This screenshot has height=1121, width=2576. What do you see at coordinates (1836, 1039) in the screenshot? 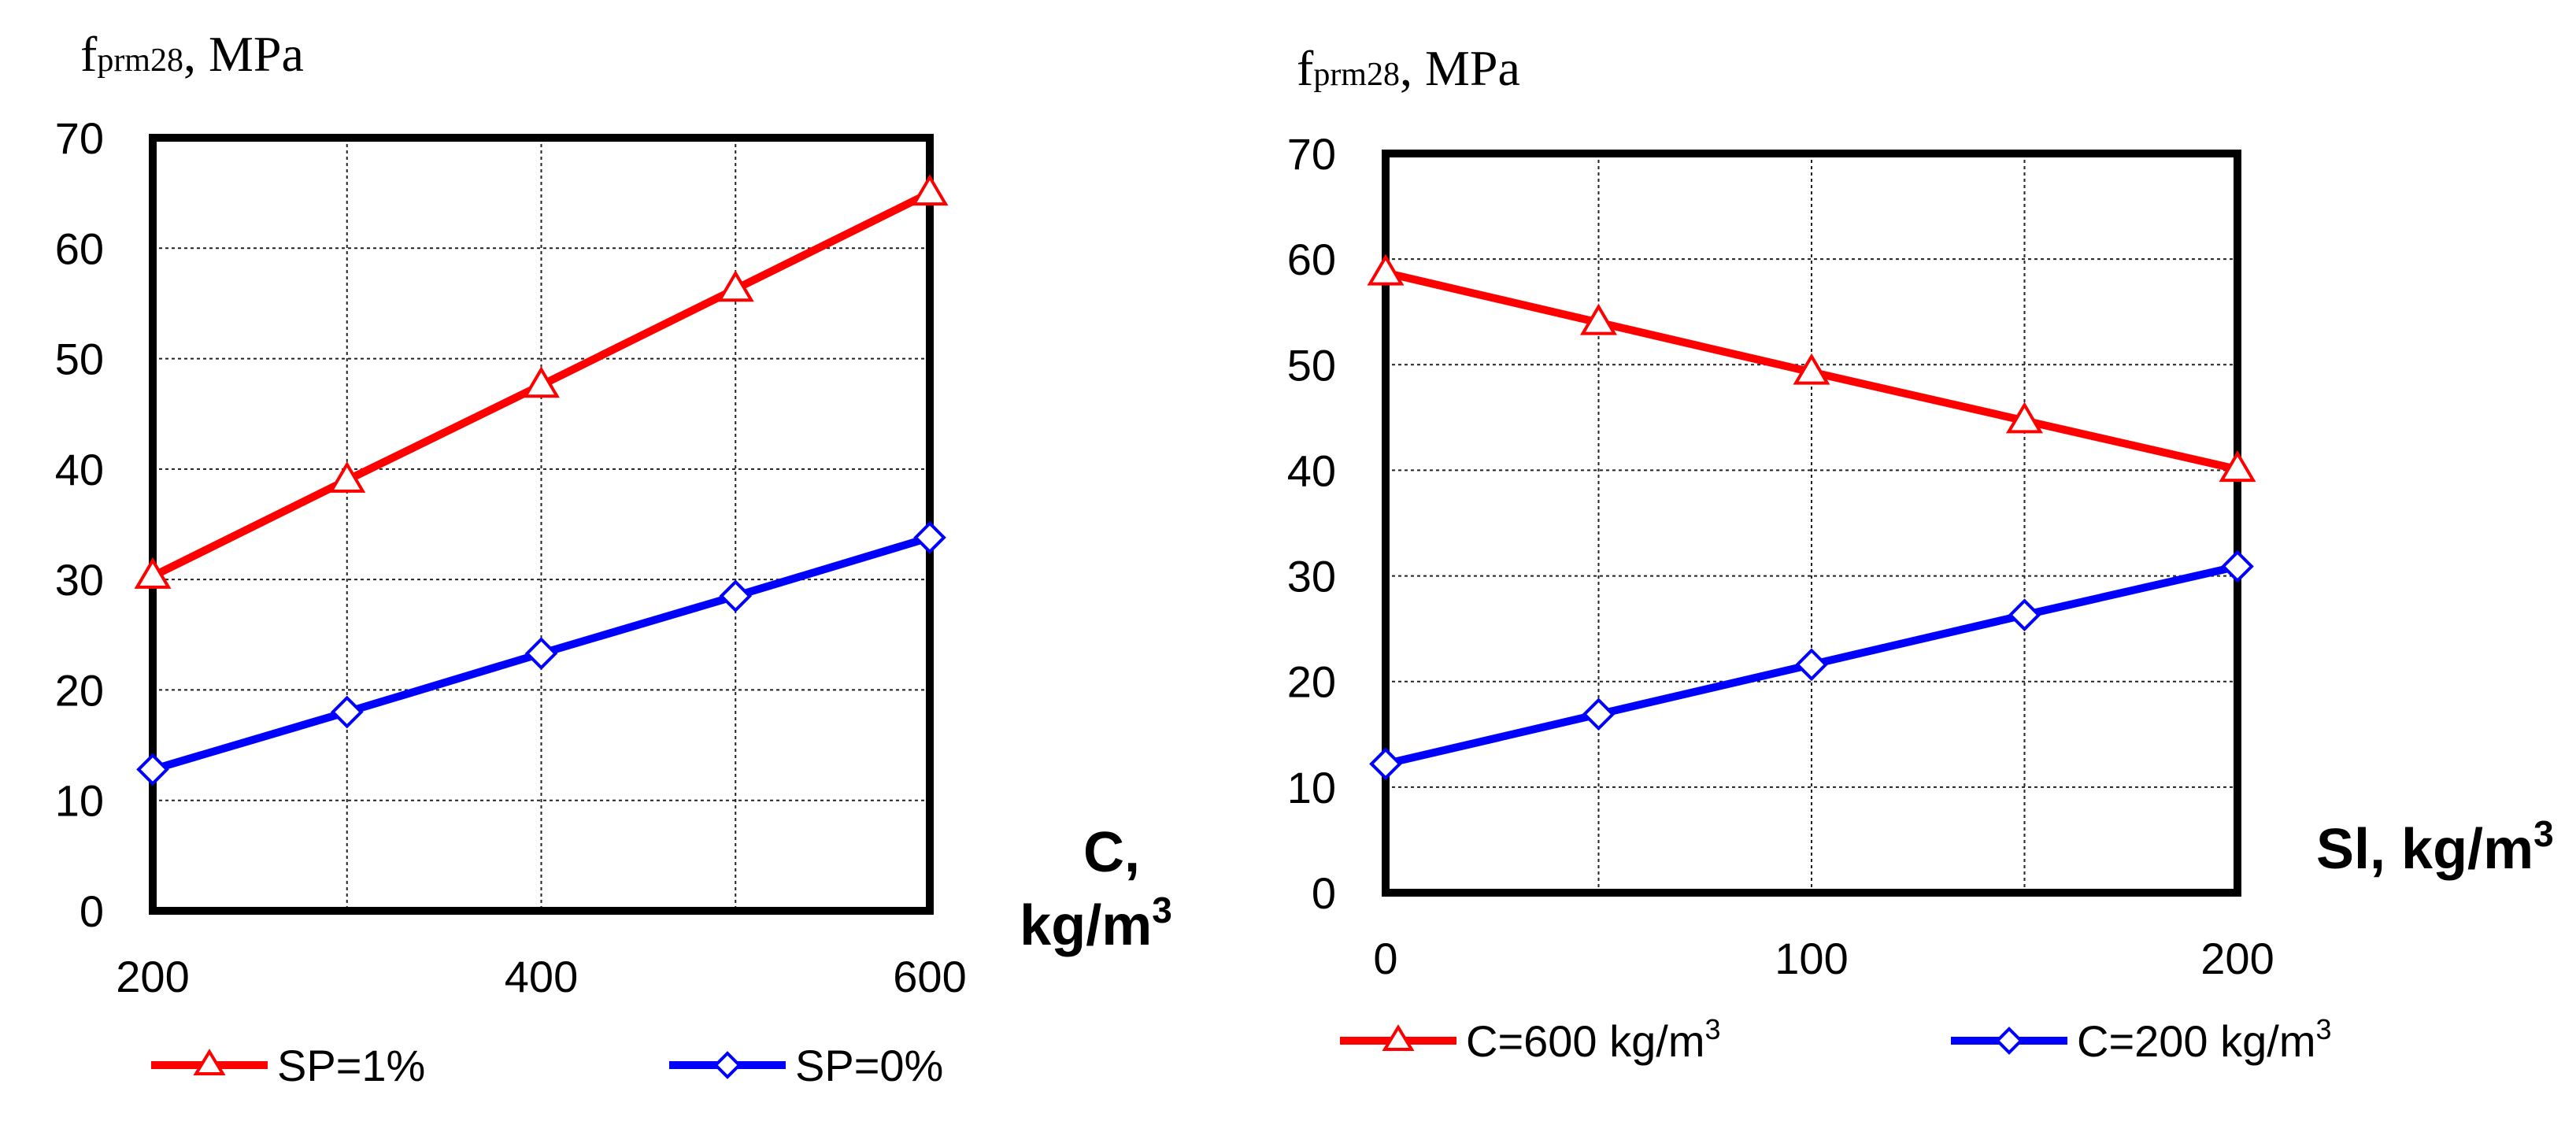
I see `legend-right: C=600 kg/m3 C=200 kg/m3` at bounding box center [1836, 1039].